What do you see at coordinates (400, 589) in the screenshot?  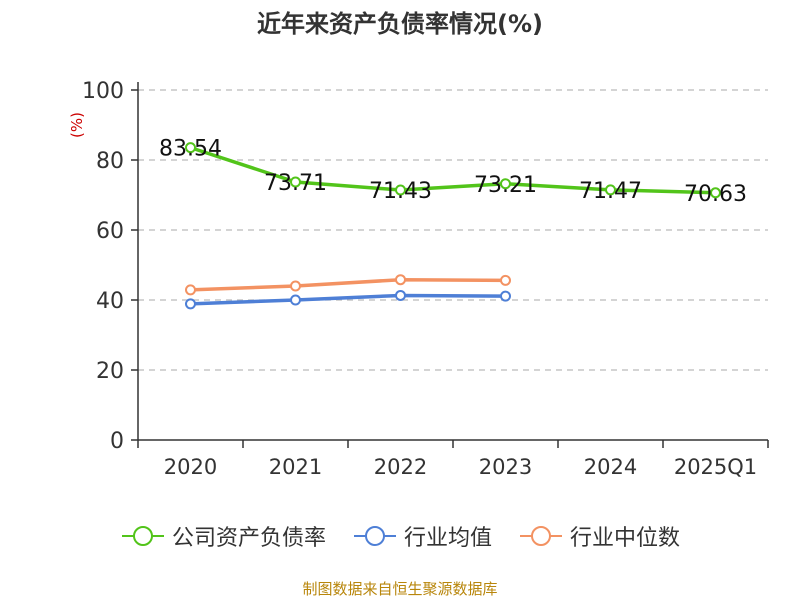 I see `source-note: 制图数据来自恒生聚源数据库` at bounding box center [400, 589].